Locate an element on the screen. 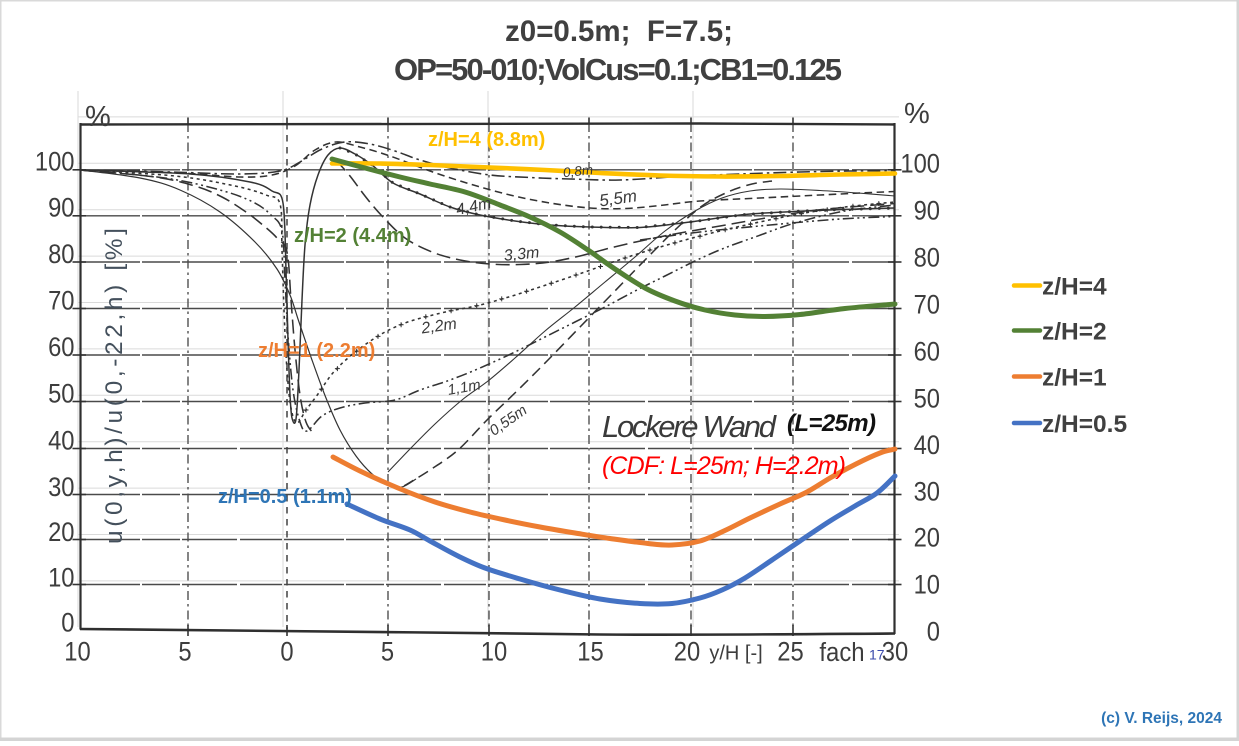 This screenshot has height=746, width=1239. svg-text: fach is located at coordinates (841, 652).